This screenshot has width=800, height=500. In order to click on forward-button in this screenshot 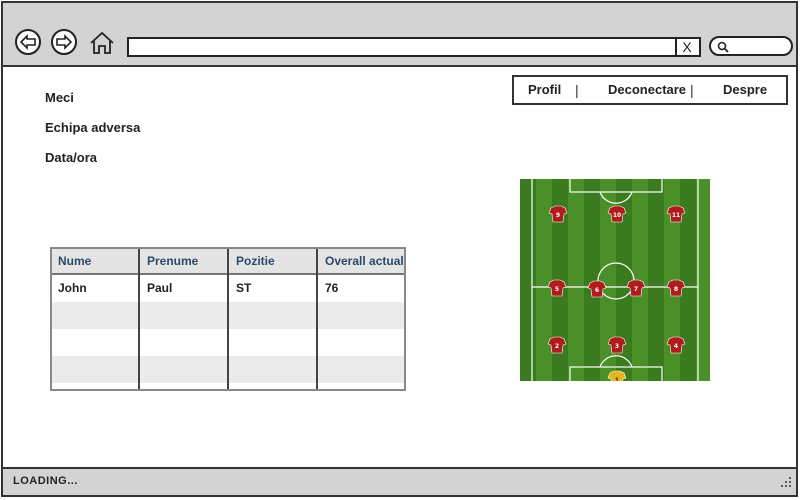, I will do `click(64, 42)`.